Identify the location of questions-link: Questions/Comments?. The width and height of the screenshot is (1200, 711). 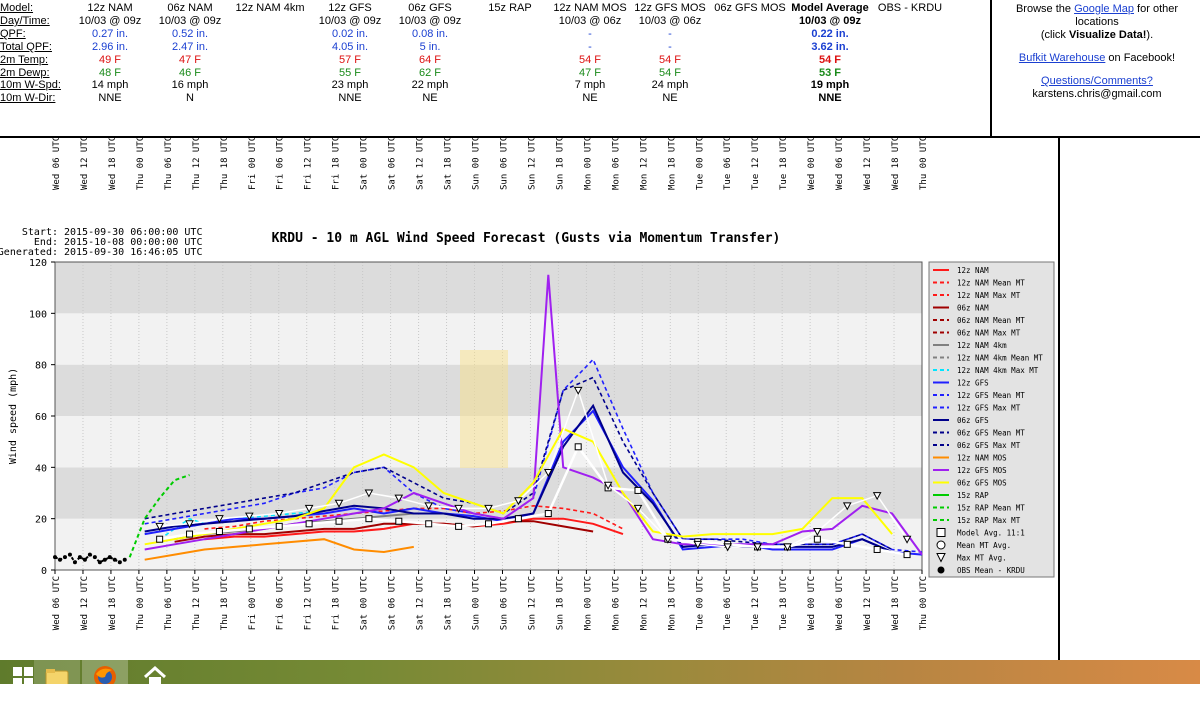
(1097, 81).